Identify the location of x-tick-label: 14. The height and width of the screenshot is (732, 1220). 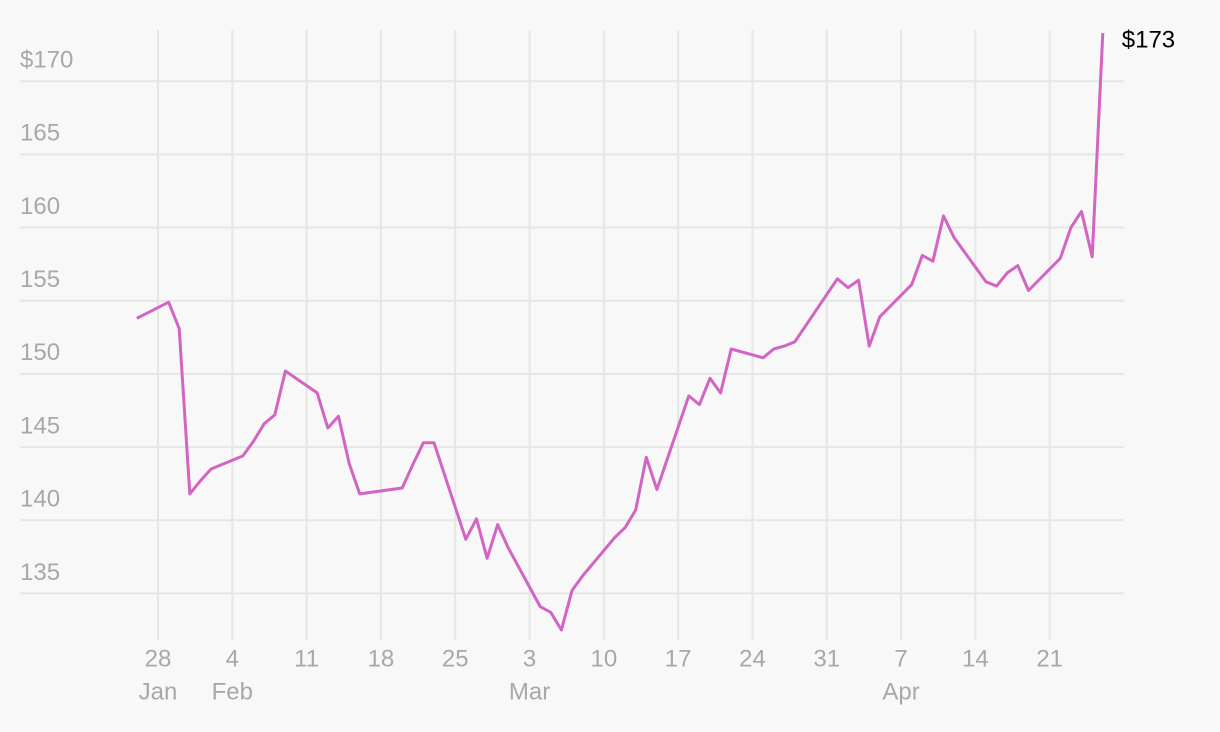
(975, 658).